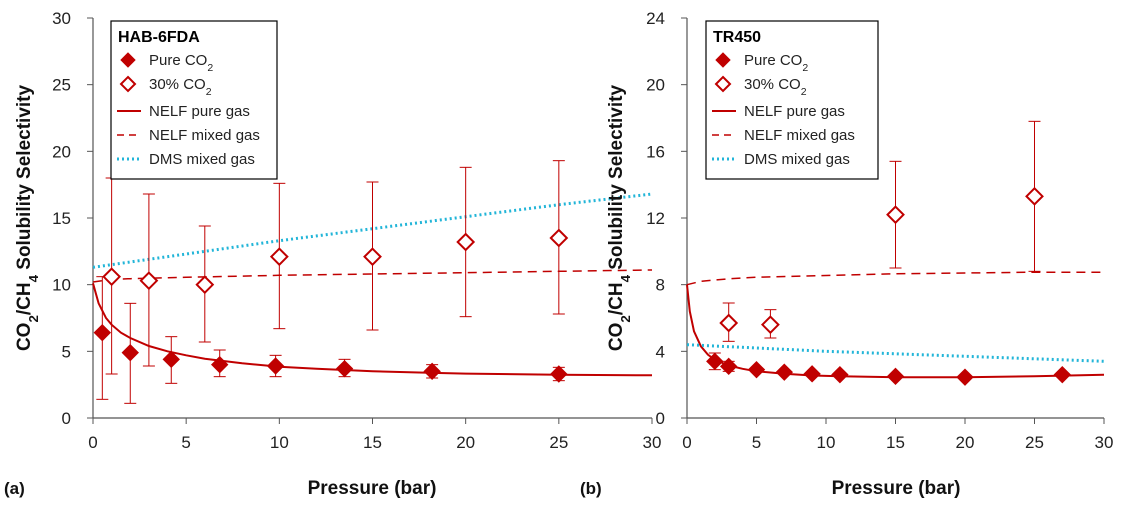 Image resolution: width=1122 pixels, height=507 pixels. I want to click on y-tick-label: 5, so click(66, 351).